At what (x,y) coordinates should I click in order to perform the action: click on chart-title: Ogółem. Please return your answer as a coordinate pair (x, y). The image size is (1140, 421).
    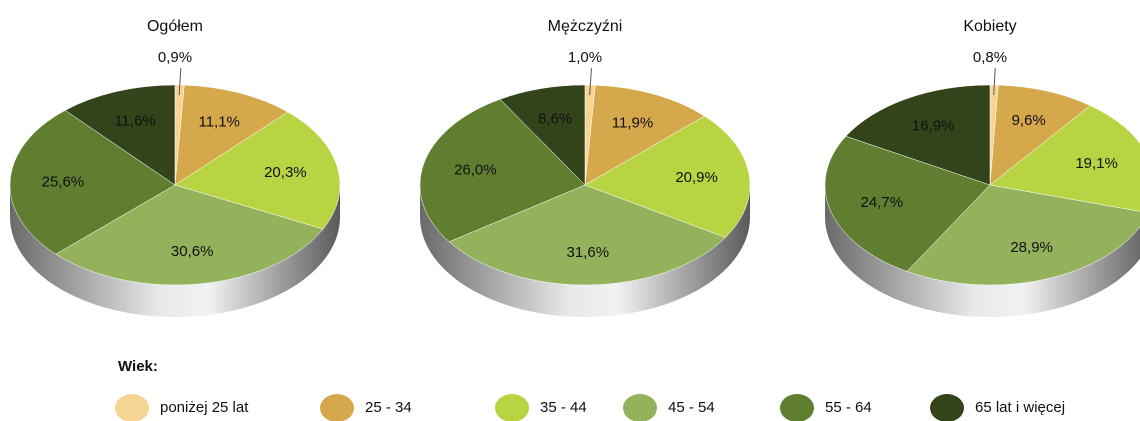
    Looking at the image, I should click on (175, 26).